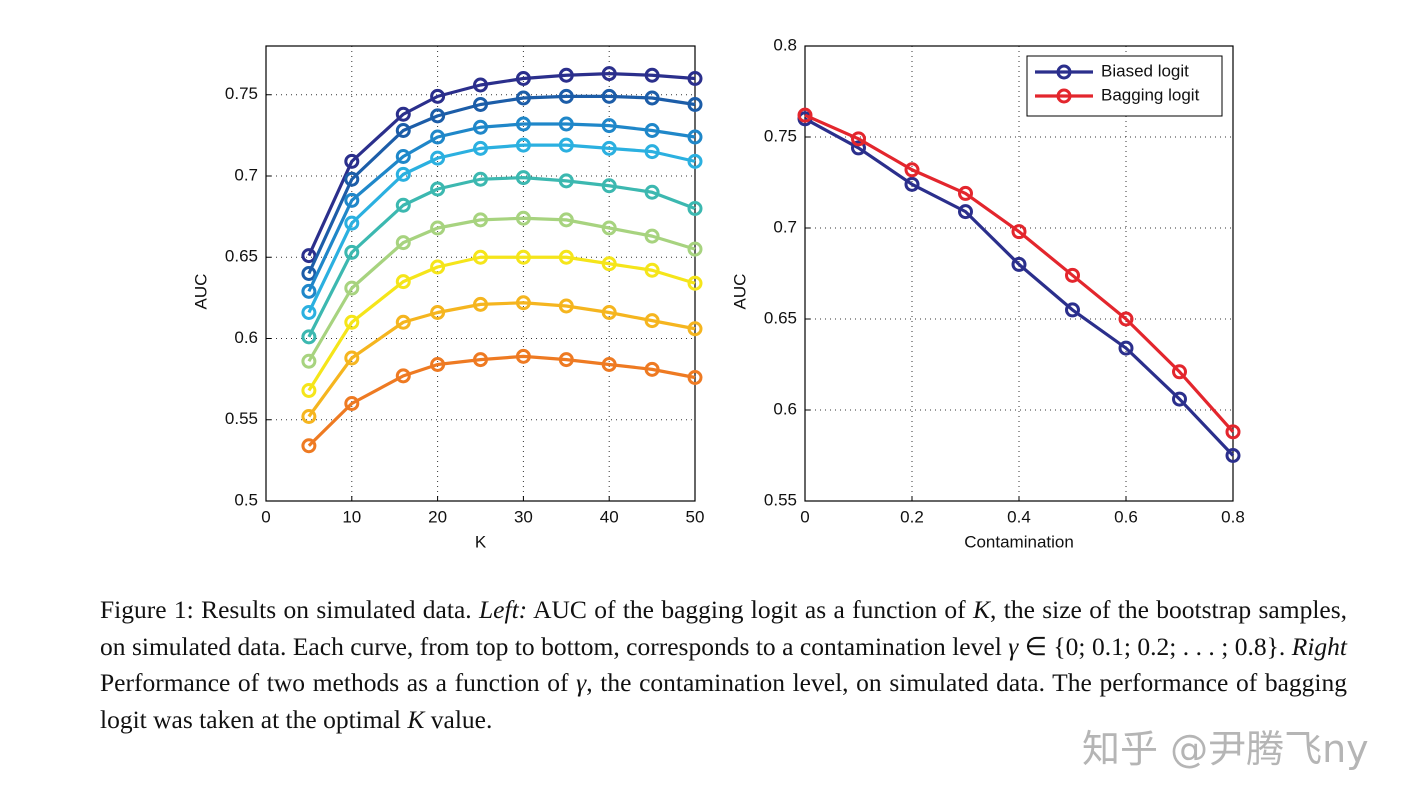 Image resolution: width=1428 pixels, height=808 pixels. I want to click on y-tick-label: 0.7, so click(785, 226).